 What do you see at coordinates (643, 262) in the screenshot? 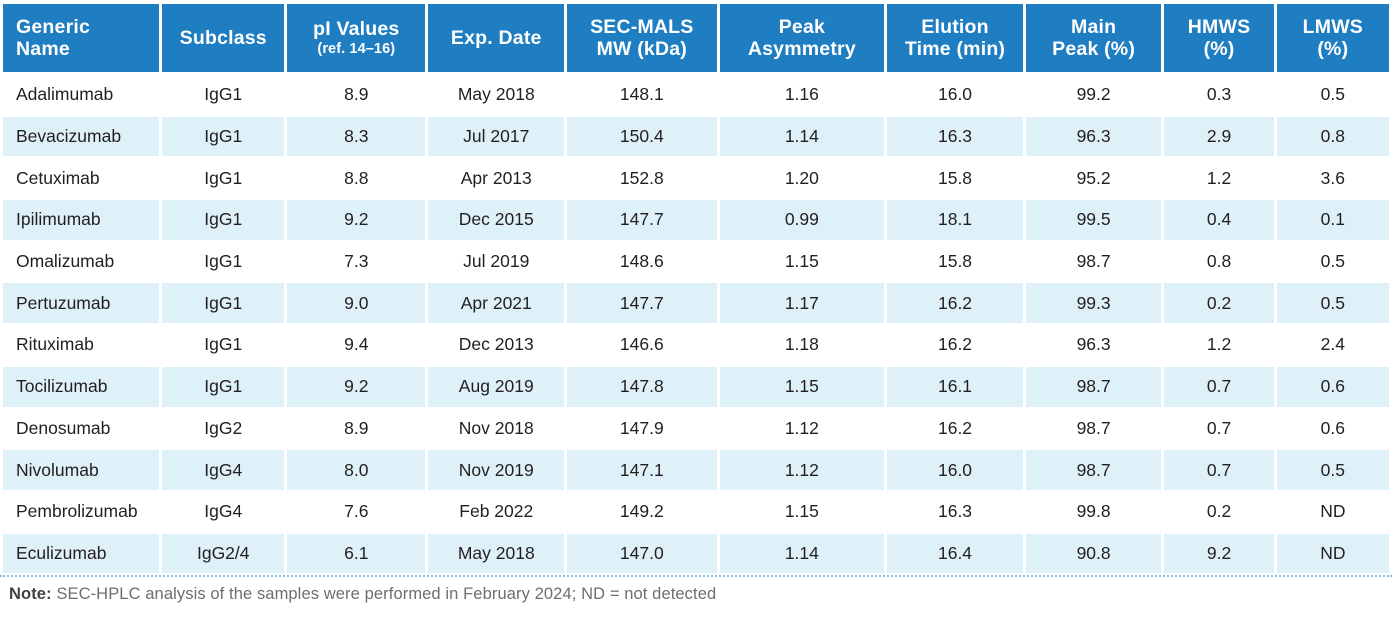
I see `cell-sec-mals-mw: 148.6` at bounding box center [643, 262].